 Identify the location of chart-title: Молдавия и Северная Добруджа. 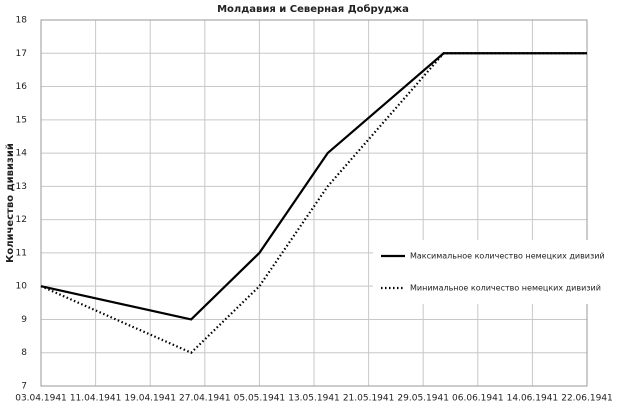
(313, 9).